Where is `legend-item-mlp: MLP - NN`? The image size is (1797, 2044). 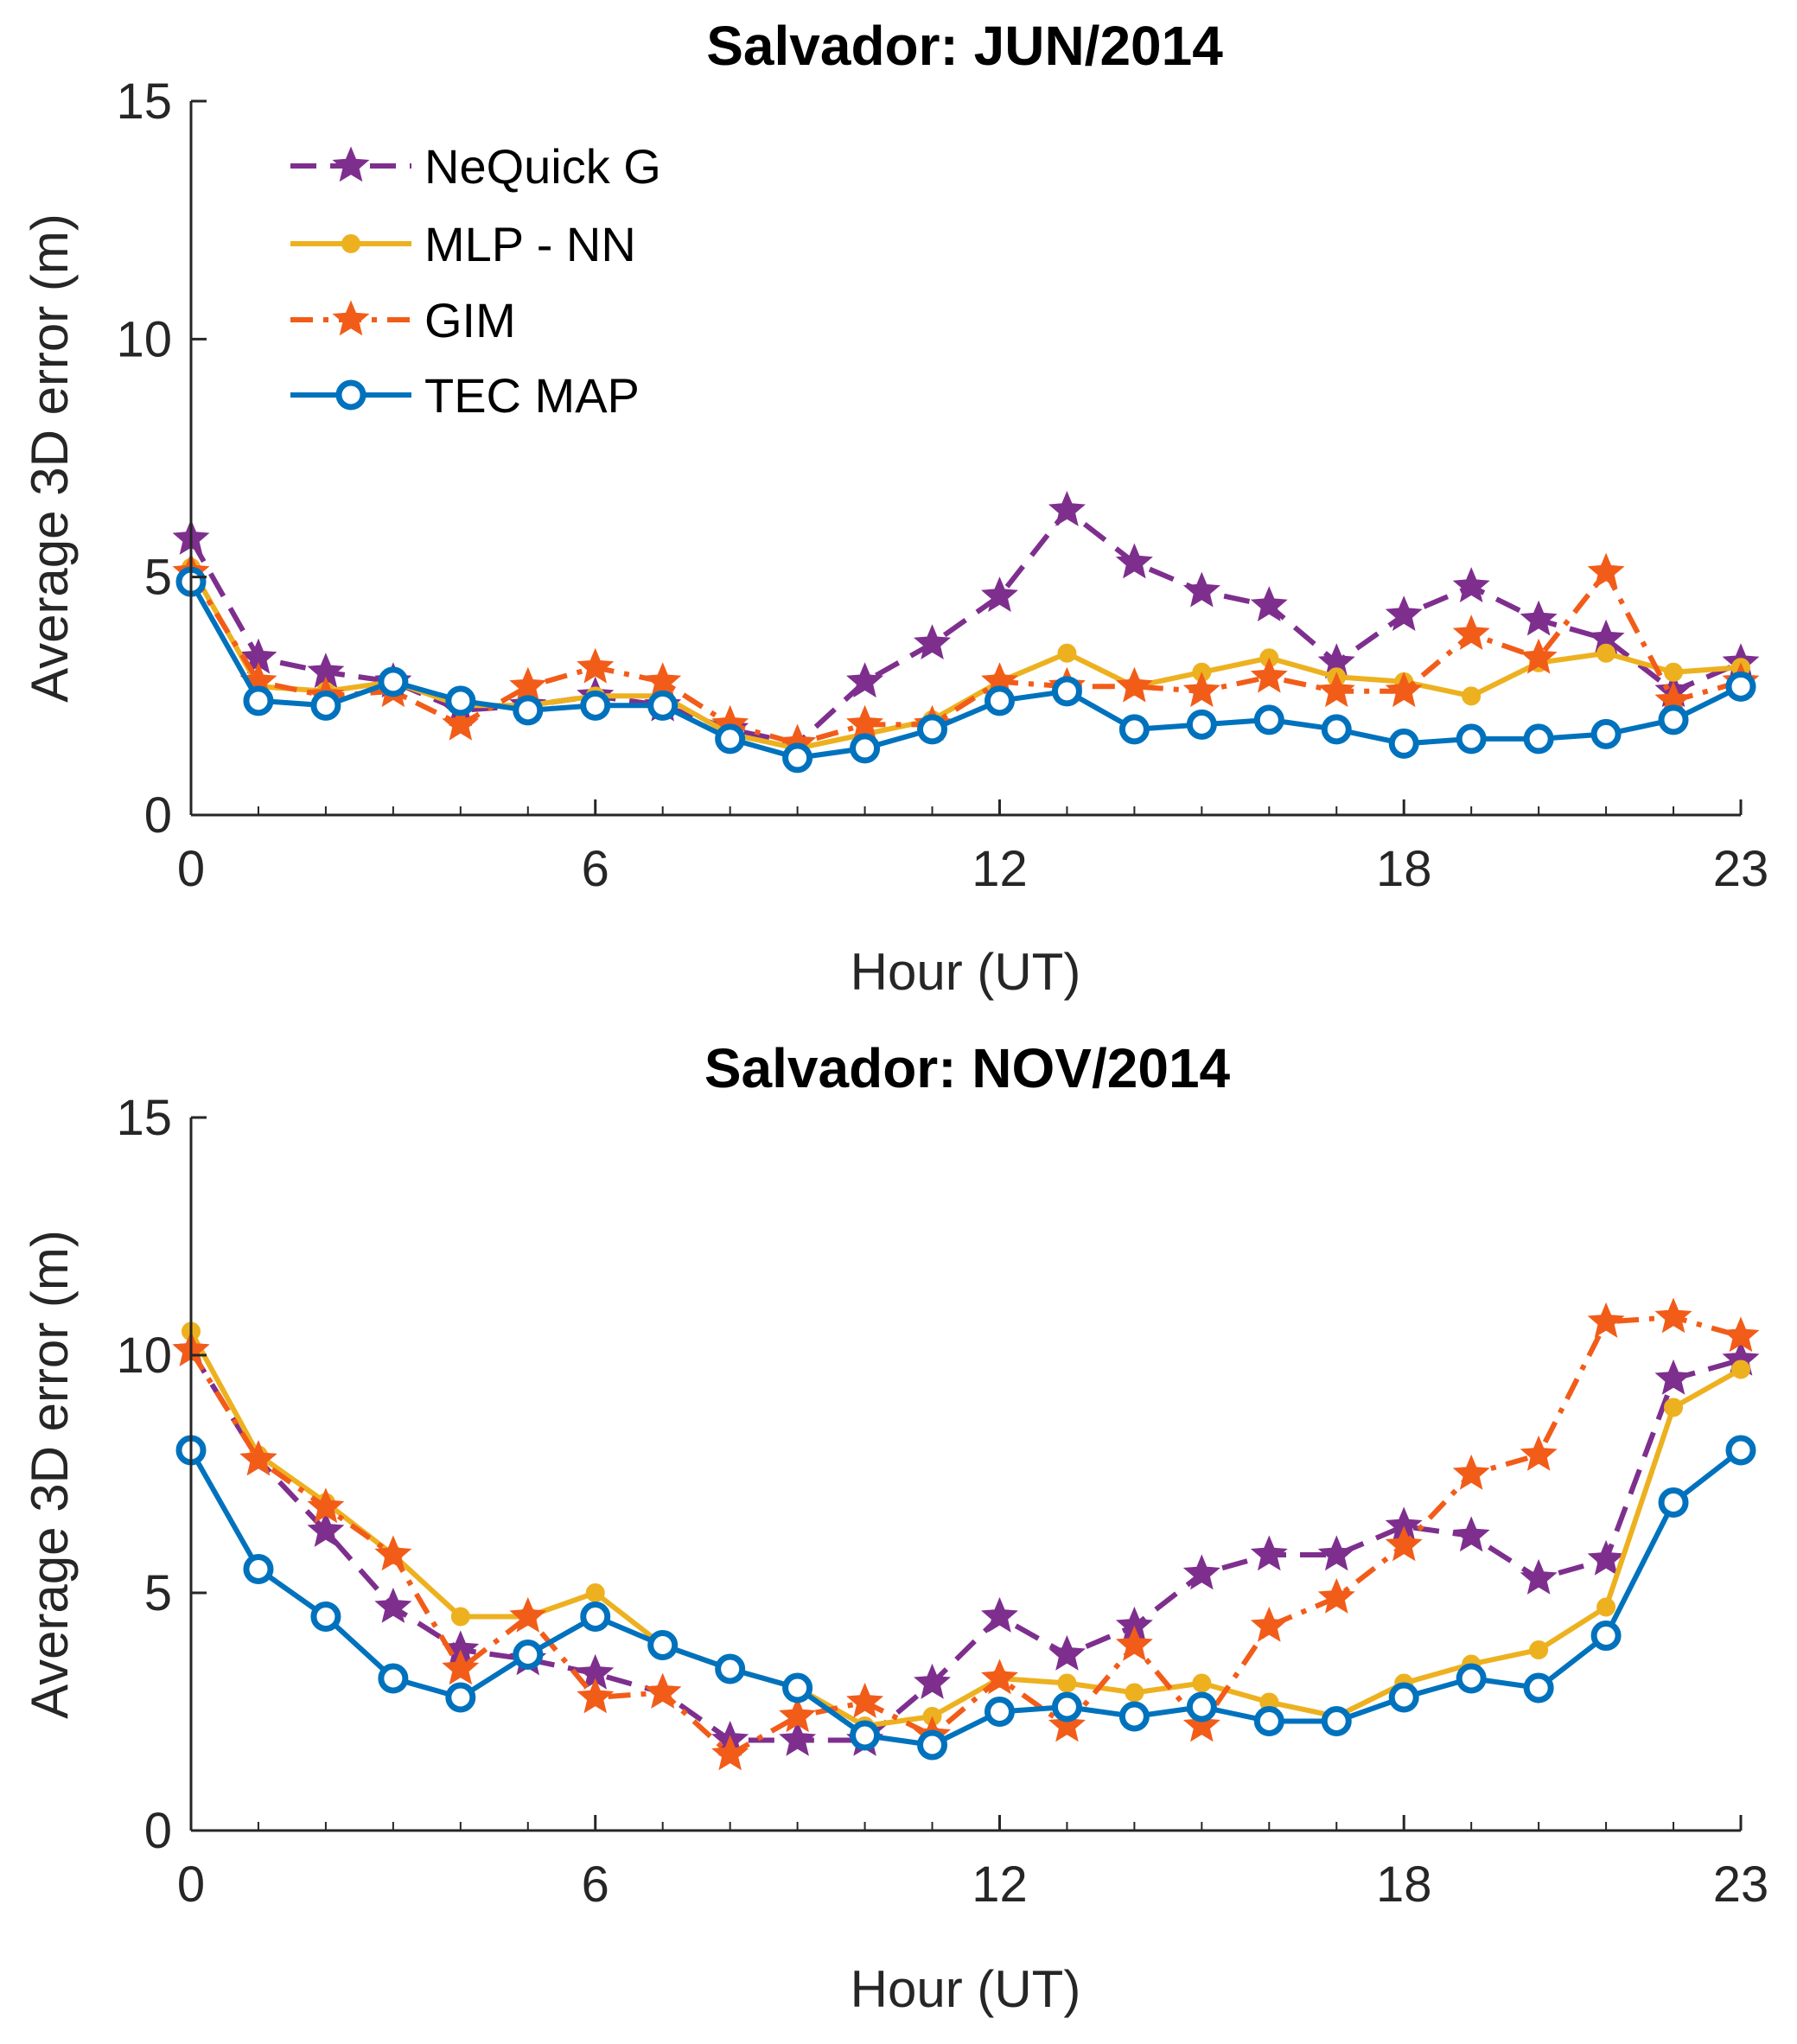
legend-item-mlp: MLP - NN is located at coordinates (463, 244).